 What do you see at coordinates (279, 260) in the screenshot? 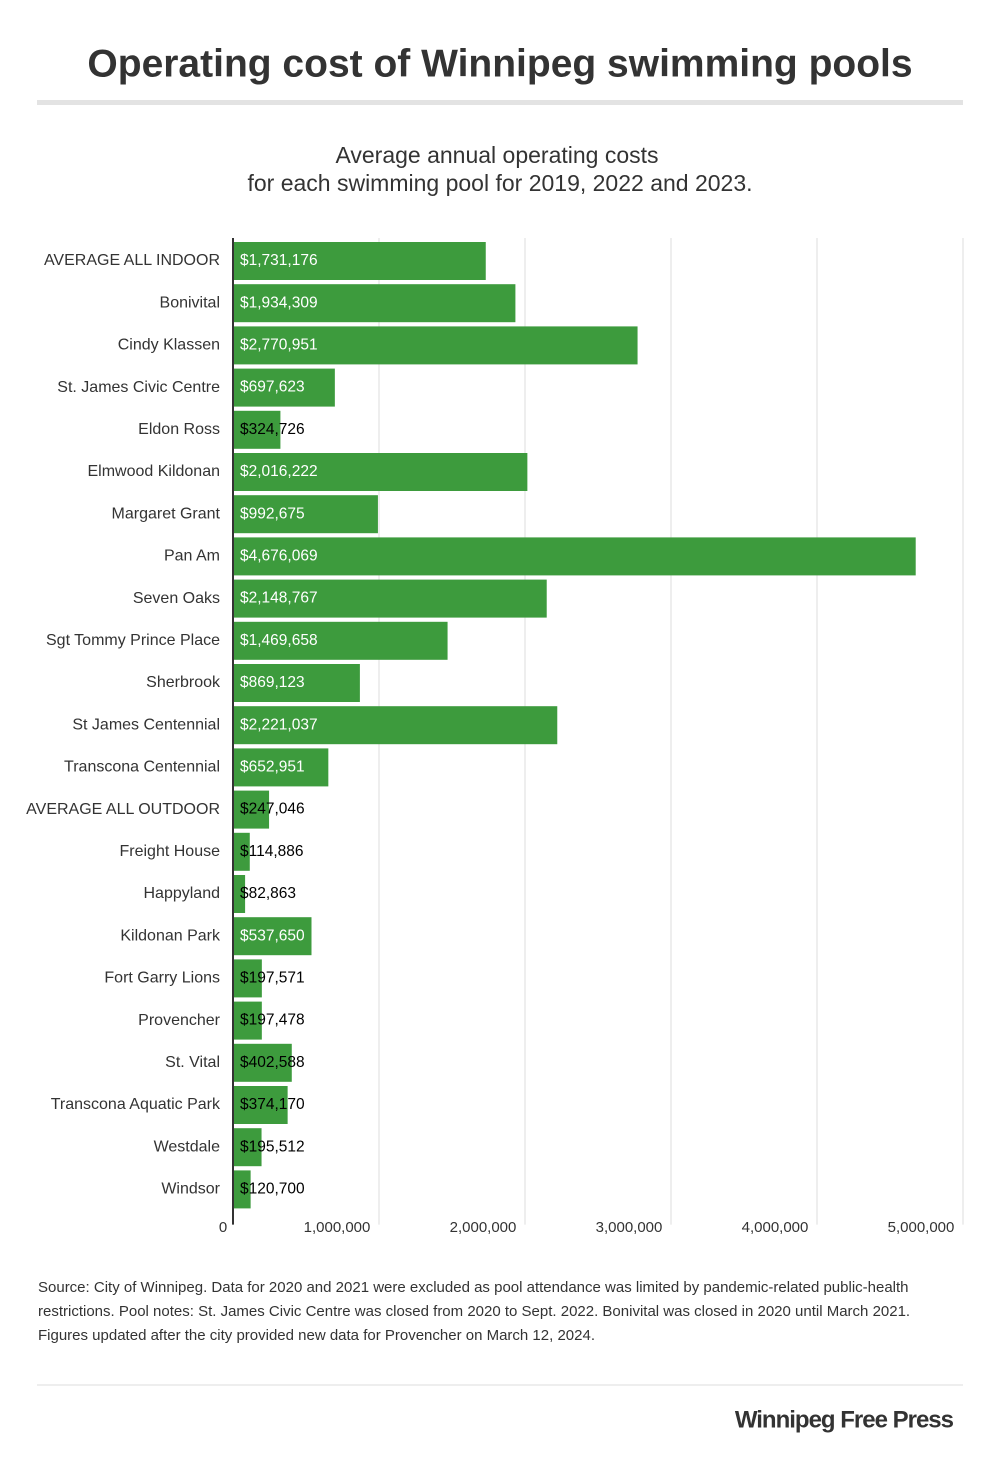
I see `value-label: $1,731,176` at bounding box center [279, 260].